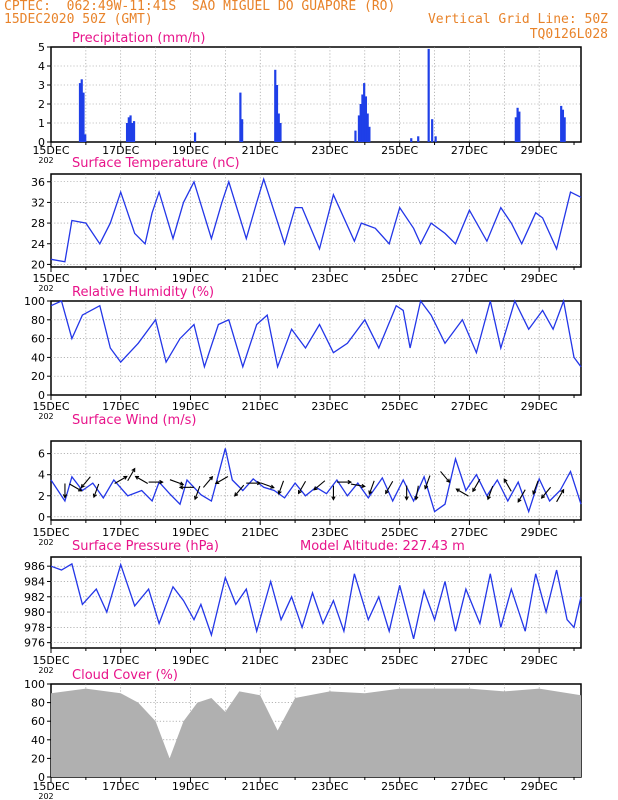  I want to click on panel-title: Surface Pressure (hPa), so click(145, 546).